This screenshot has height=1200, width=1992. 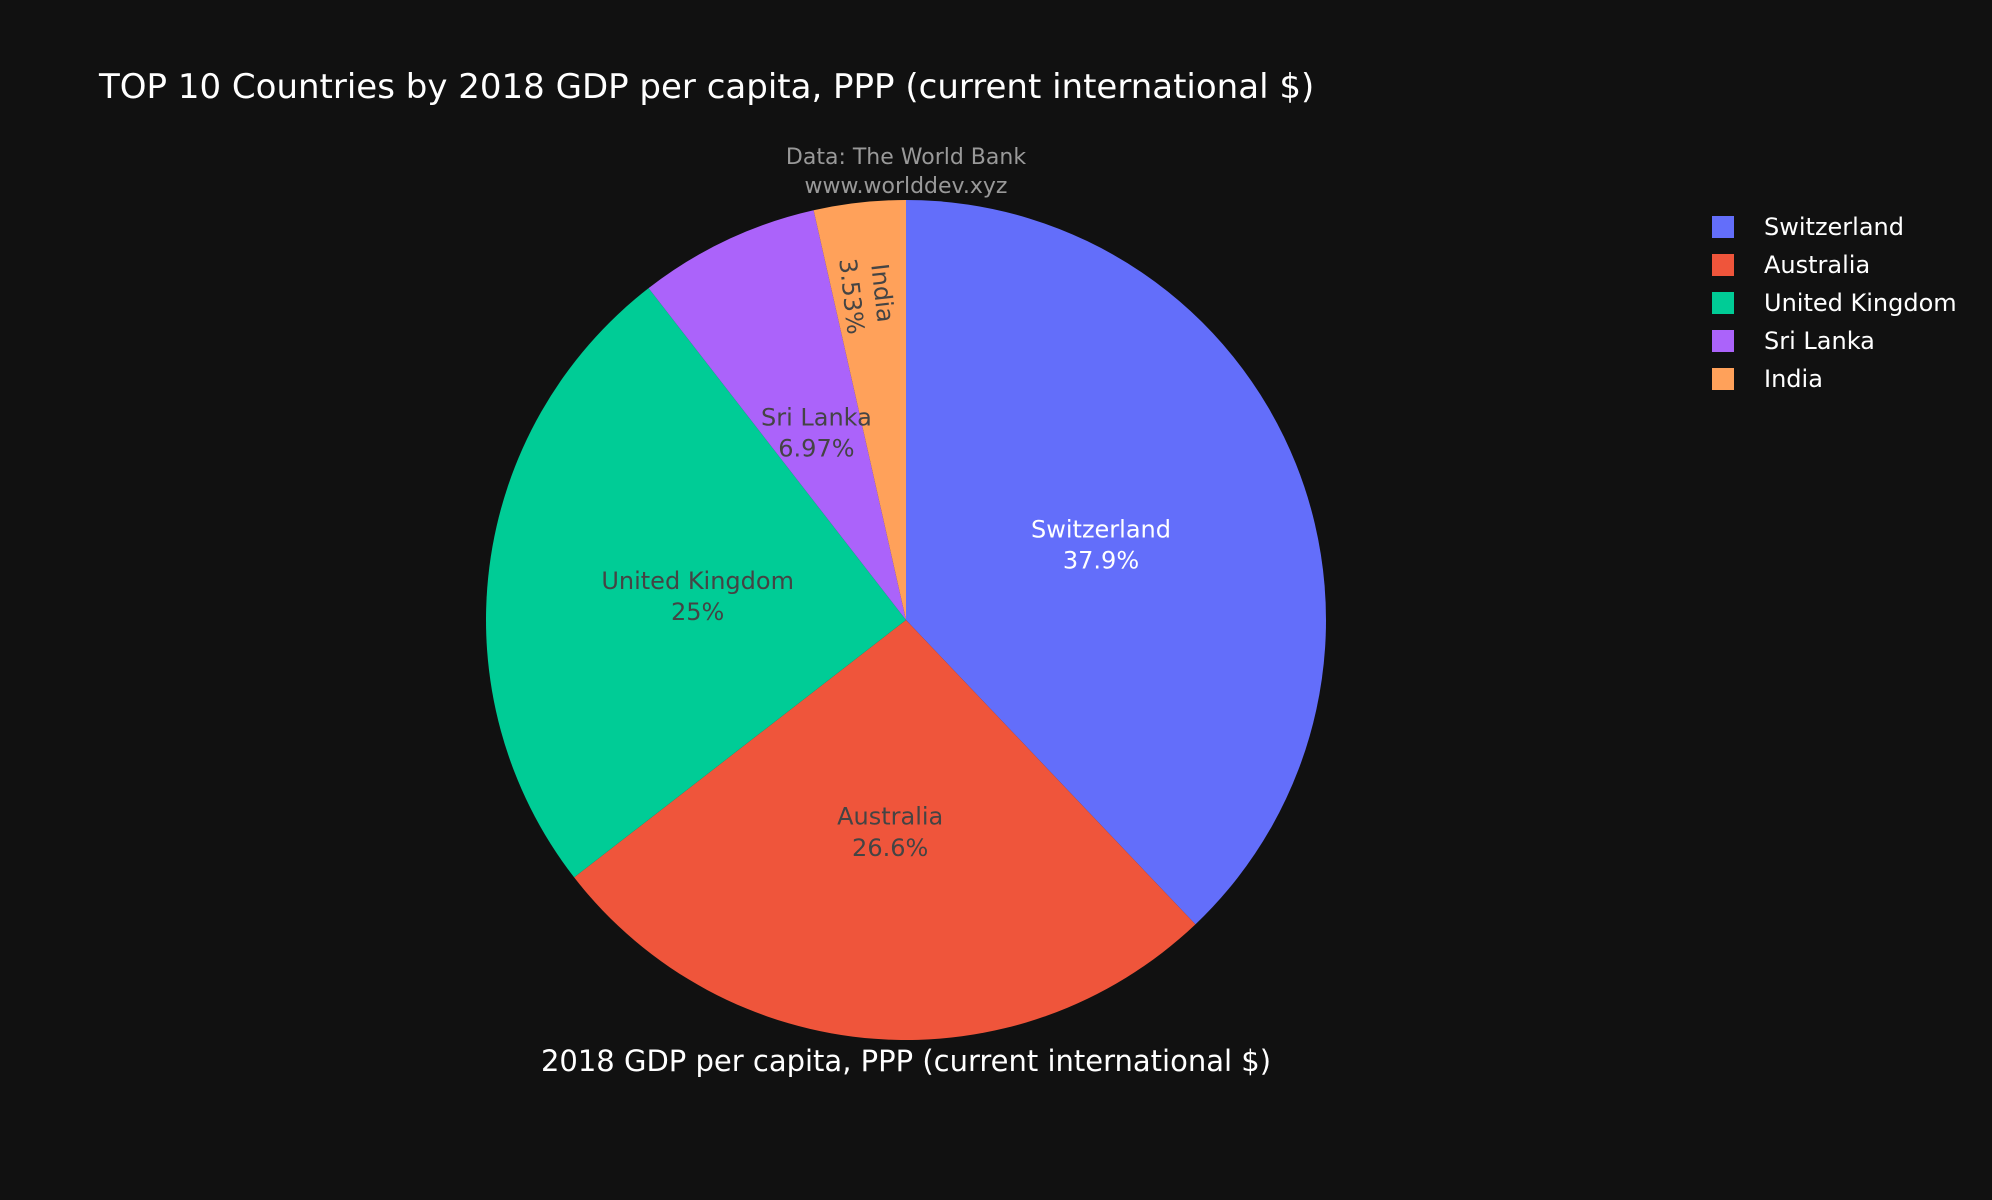 I want to click on slice-label-united-kingdom: United Kingdom 25%, so click(x=697, y=596).